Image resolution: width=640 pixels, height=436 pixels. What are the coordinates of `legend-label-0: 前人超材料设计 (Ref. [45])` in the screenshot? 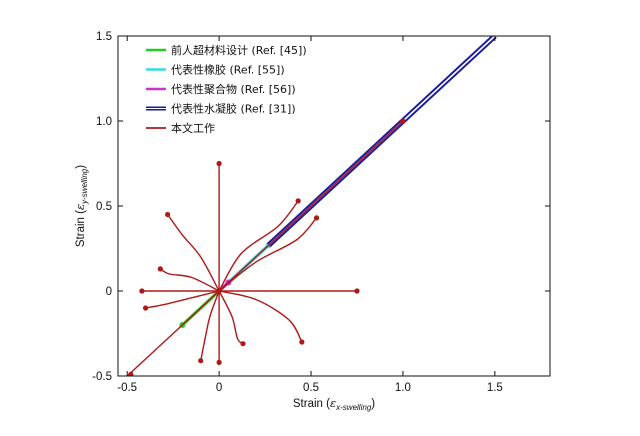 It's located at (239, 50).